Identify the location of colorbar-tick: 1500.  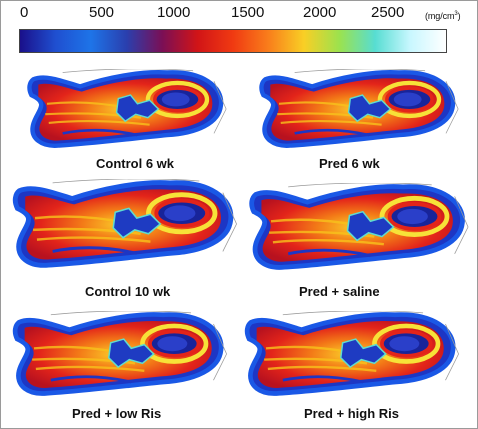
(248, 12).